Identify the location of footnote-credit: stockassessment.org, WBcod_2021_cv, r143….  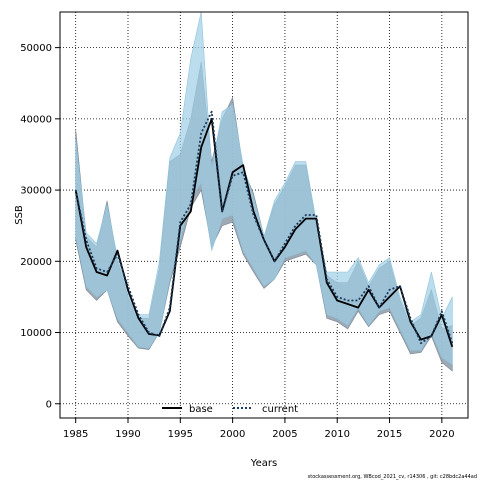
(392, 477).